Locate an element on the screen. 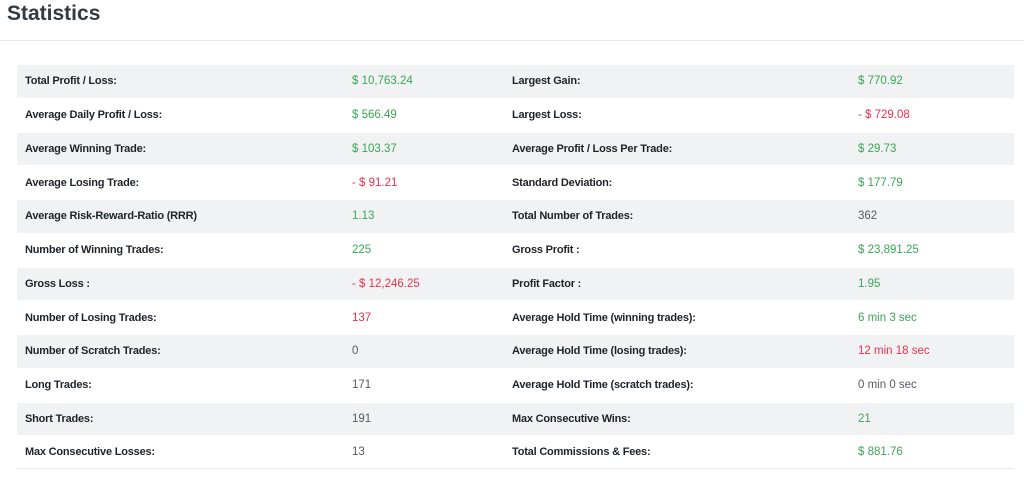  stat-value: $ 770.92 is located at coordinates (880, 81).